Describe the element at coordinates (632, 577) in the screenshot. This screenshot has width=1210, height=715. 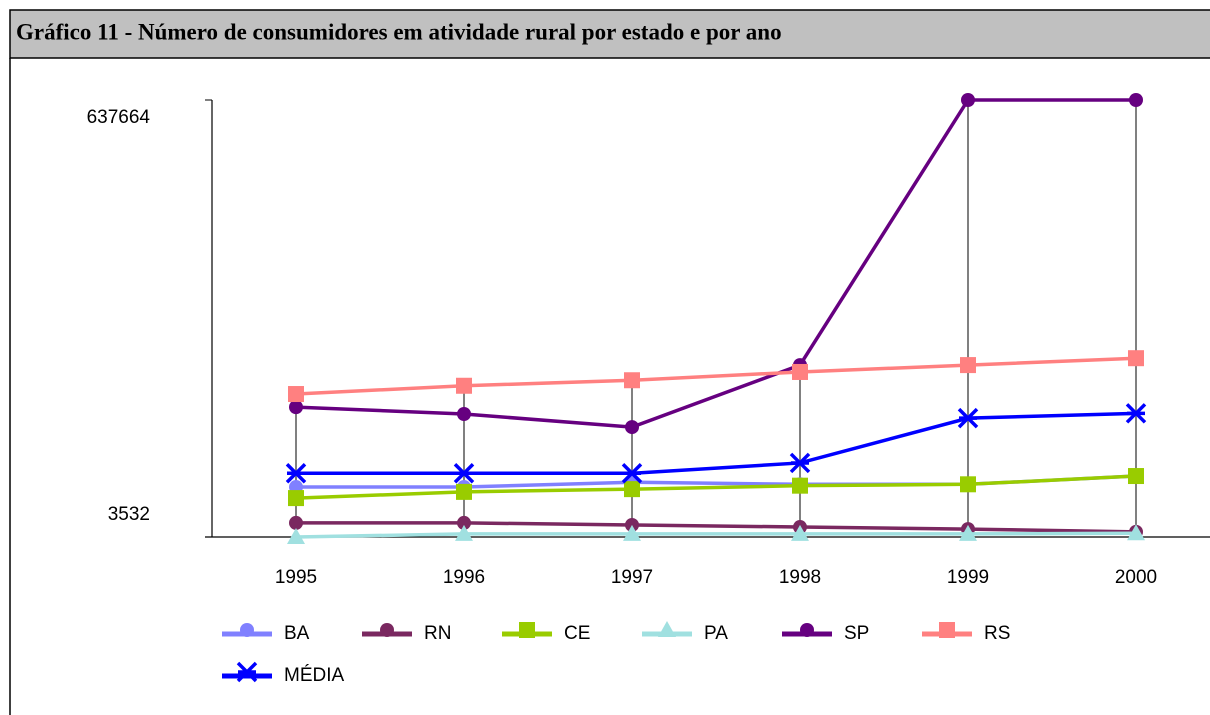
I see `x-tick-label: 1997` at that location.